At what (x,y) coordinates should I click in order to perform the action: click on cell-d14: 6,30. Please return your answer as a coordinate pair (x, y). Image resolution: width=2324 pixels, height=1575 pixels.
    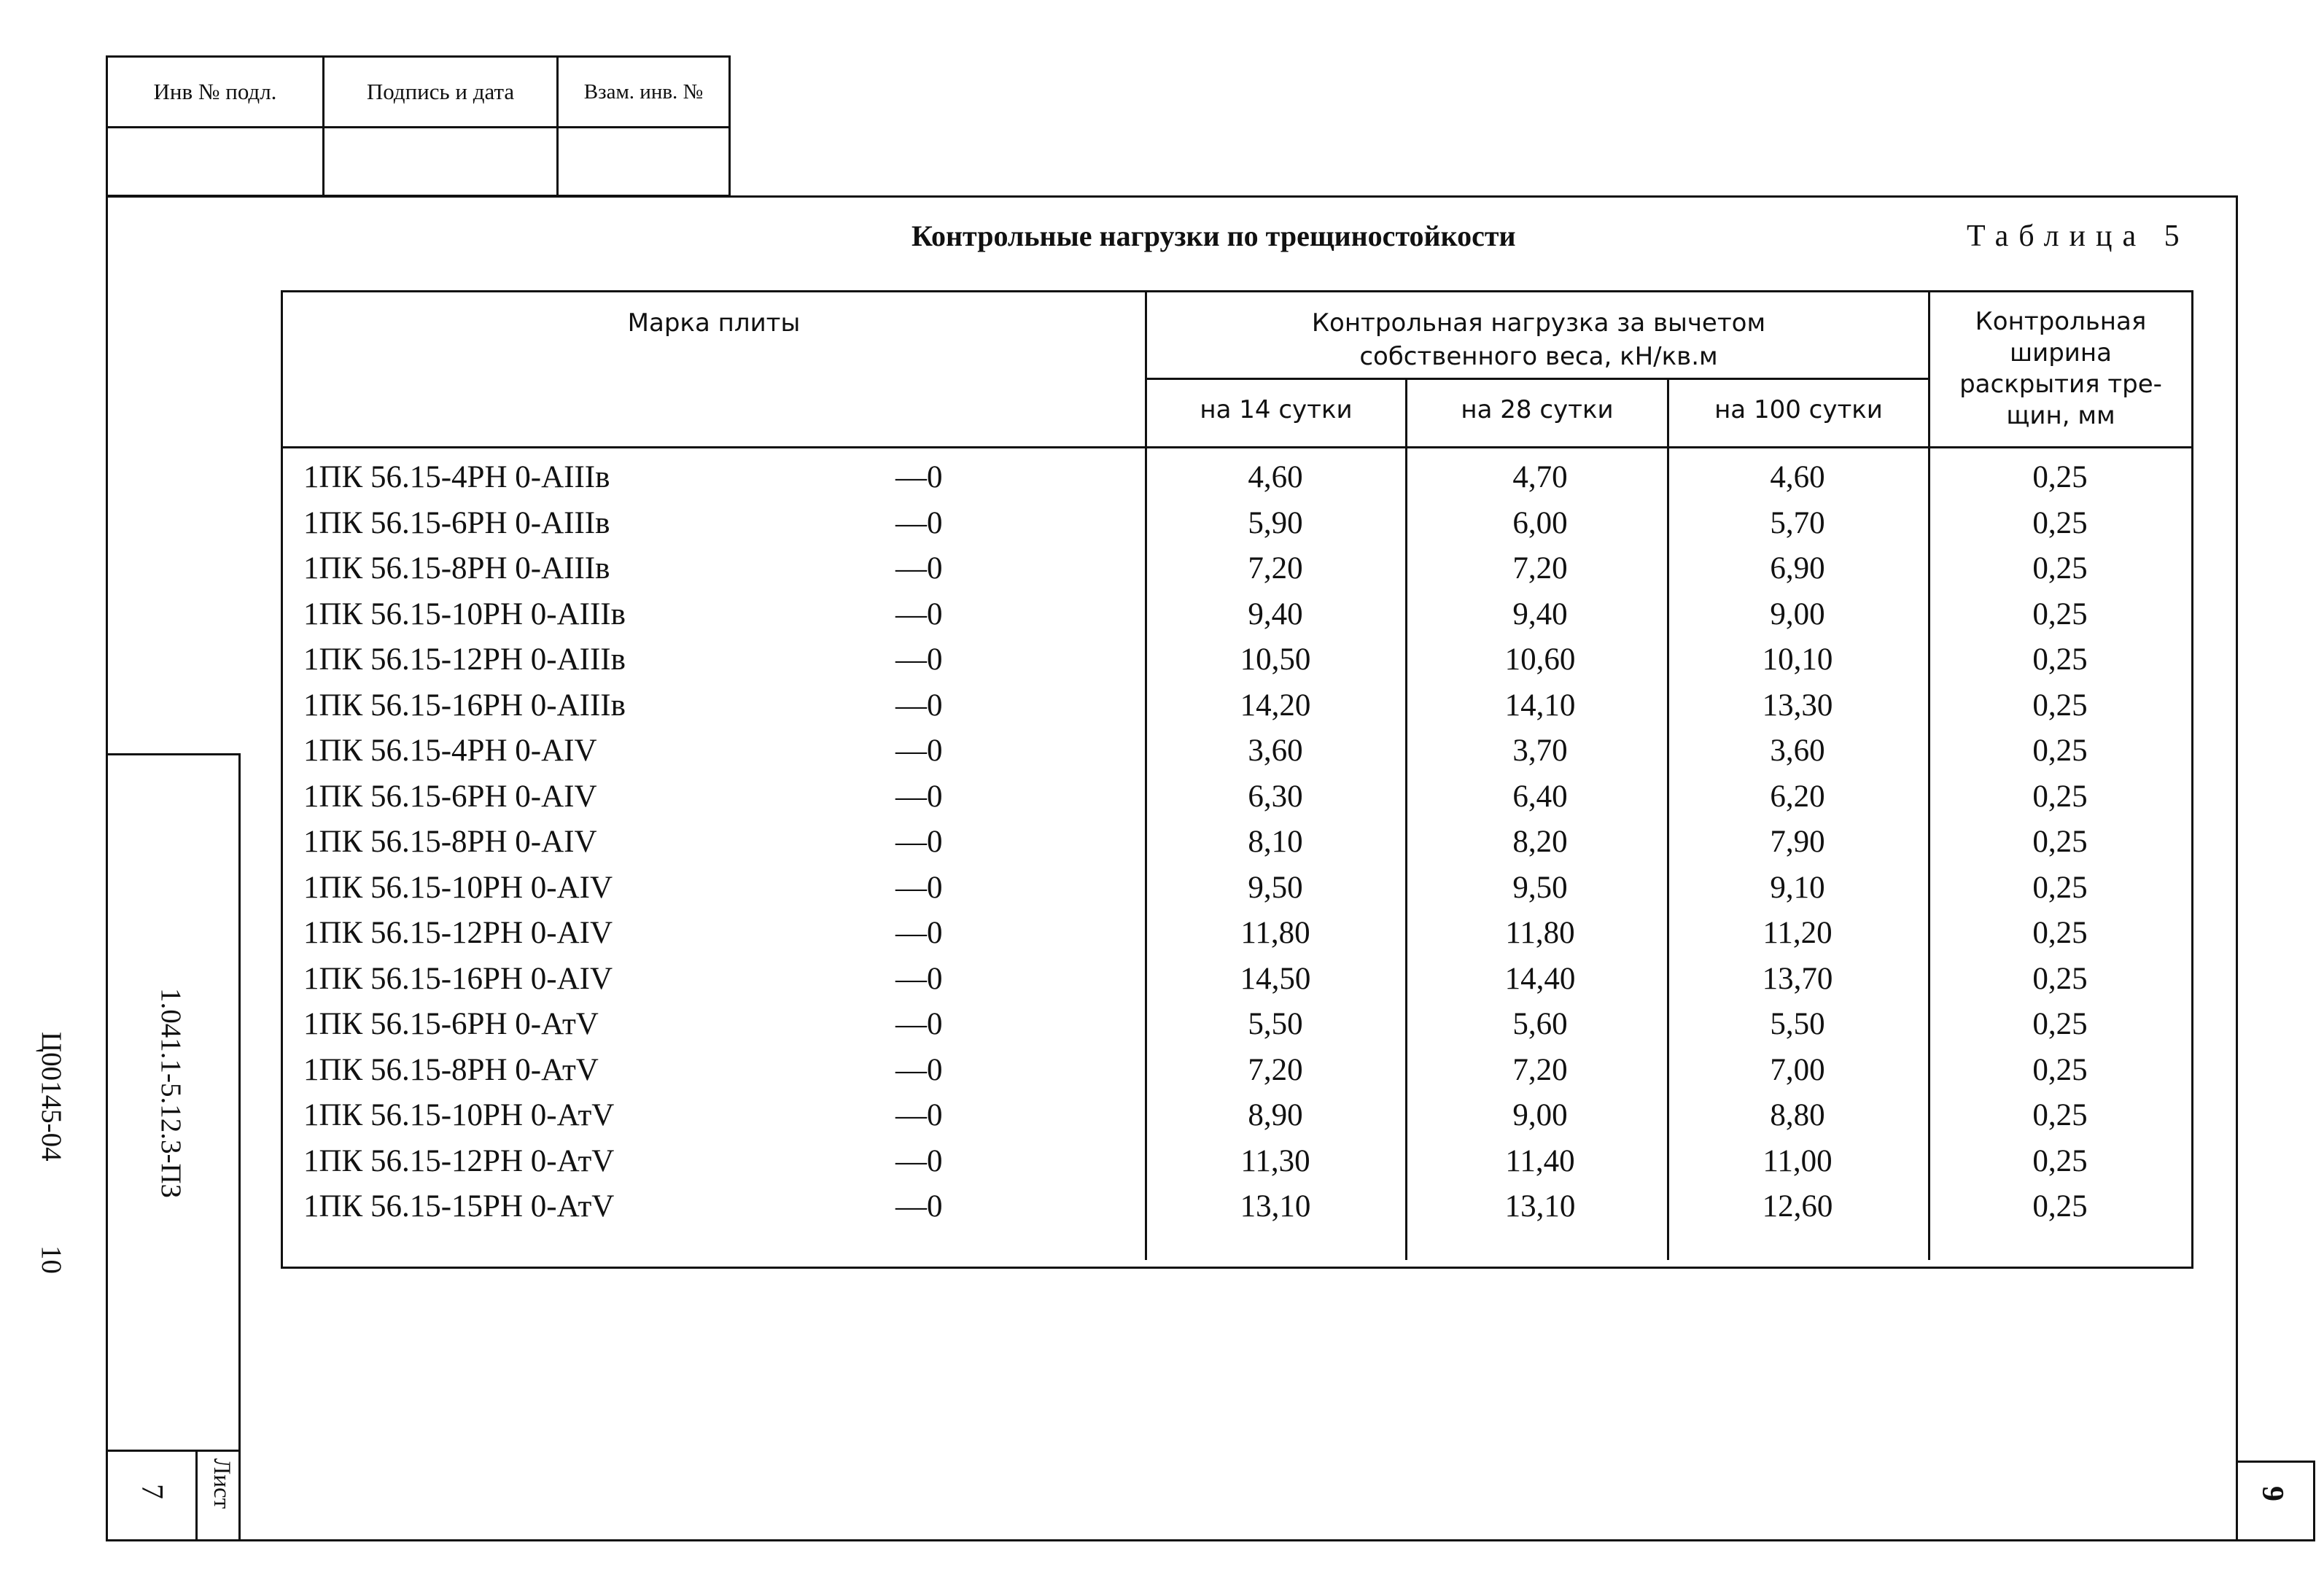
    Looking at the image, I should click on (1275, 796).